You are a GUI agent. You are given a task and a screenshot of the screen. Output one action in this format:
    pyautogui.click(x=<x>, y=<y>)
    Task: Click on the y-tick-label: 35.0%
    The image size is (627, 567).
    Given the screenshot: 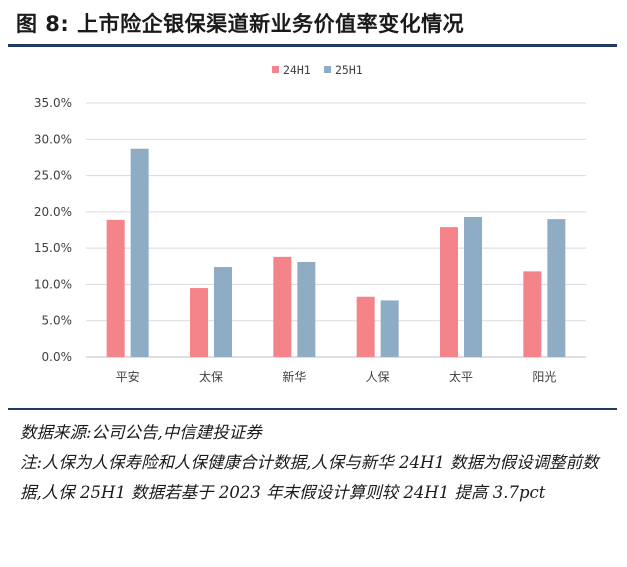 What is the action you would take?
    pyautogui.click(x=53, y=103)
    